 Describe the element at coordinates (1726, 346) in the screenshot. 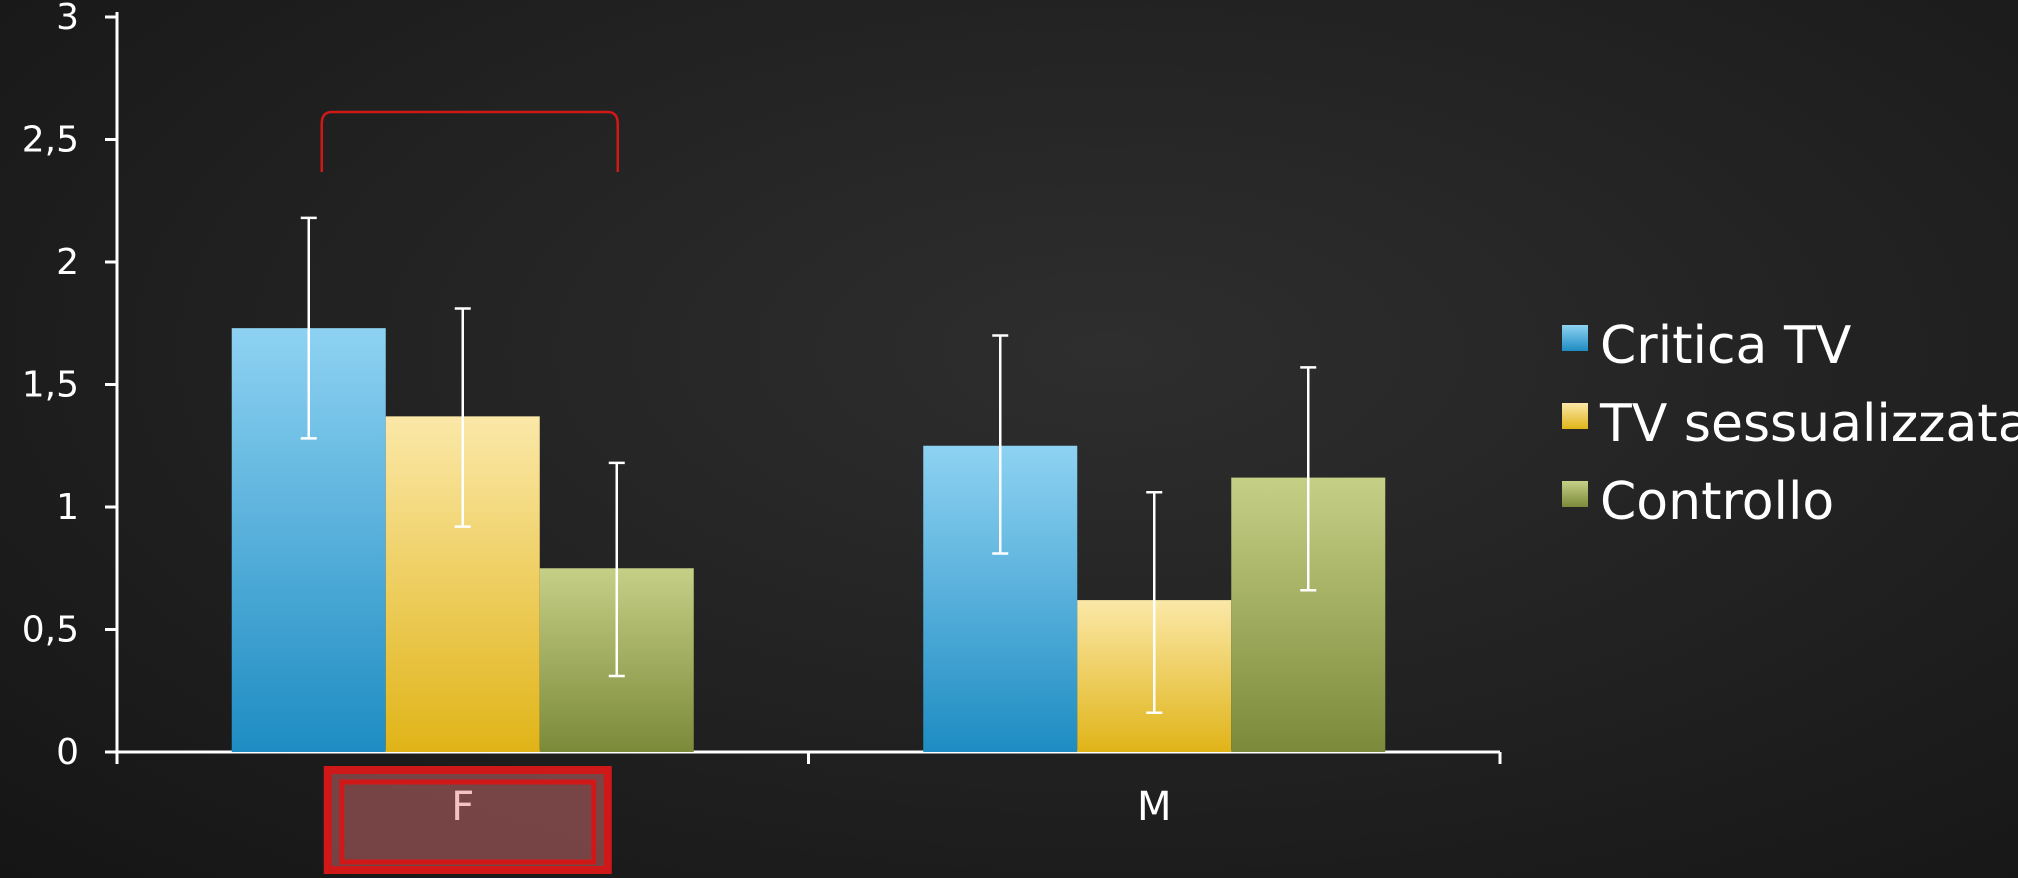

I see `legend-label: Critica TV` at that location.